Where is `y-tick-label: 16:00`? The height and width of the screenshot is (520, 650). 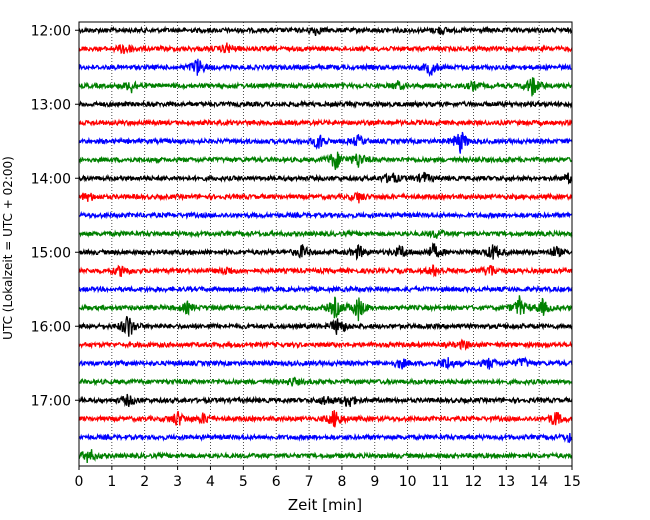
y-tick-label: 16:00 is located at coordinates (51, 327).